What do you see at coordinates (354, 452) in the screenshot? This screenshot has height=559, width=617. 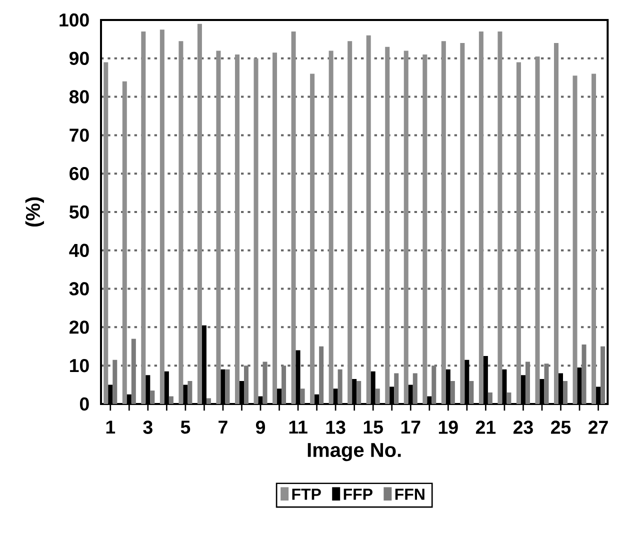 I see `x-axis-title: Image No.` at bounding box center [354, 452].